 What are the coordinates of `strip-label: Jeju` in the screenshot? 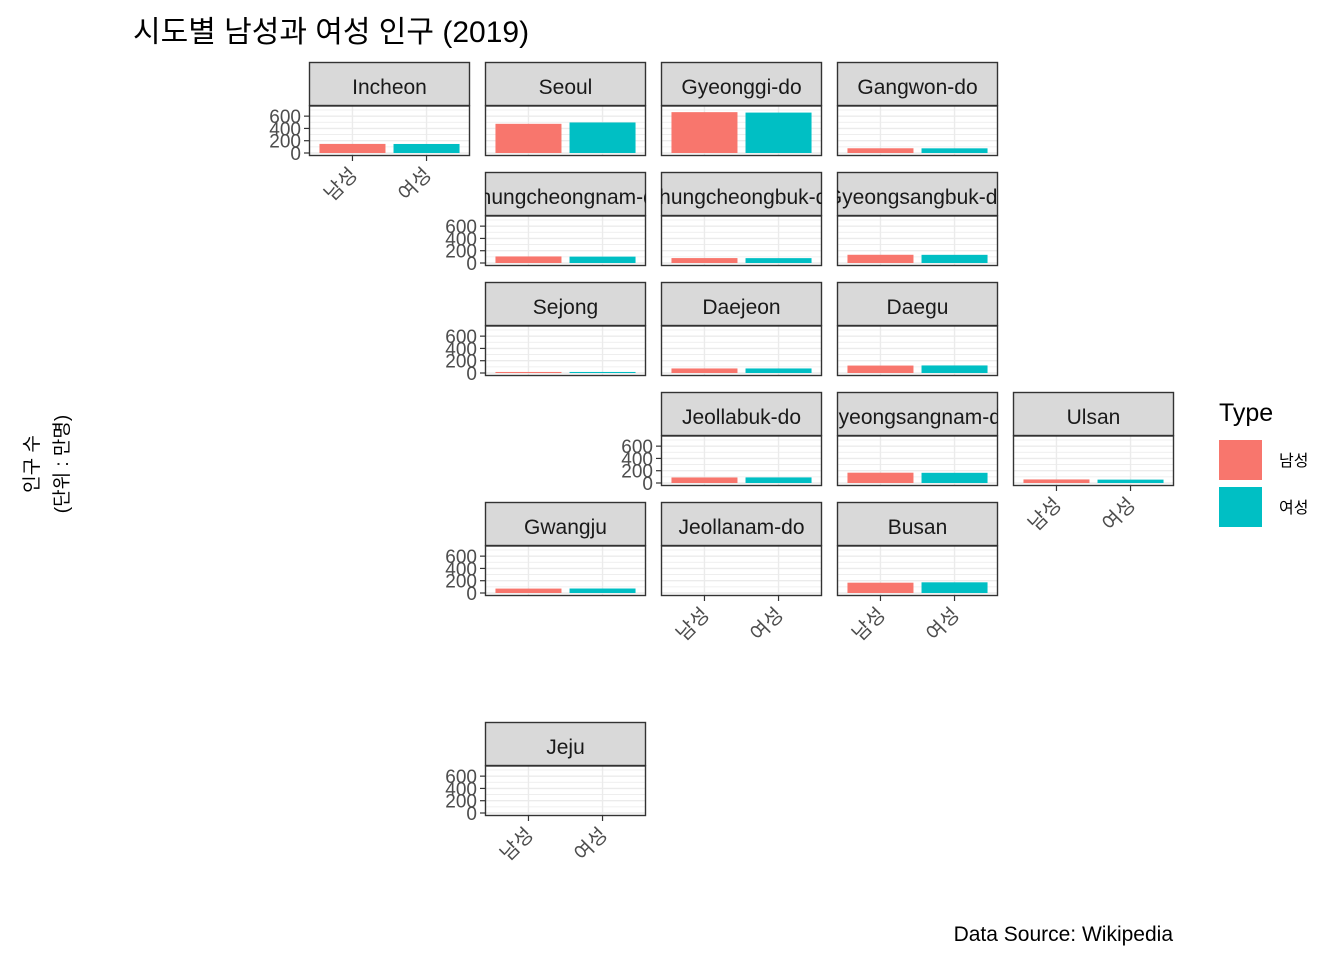 It's located at (565, 747).